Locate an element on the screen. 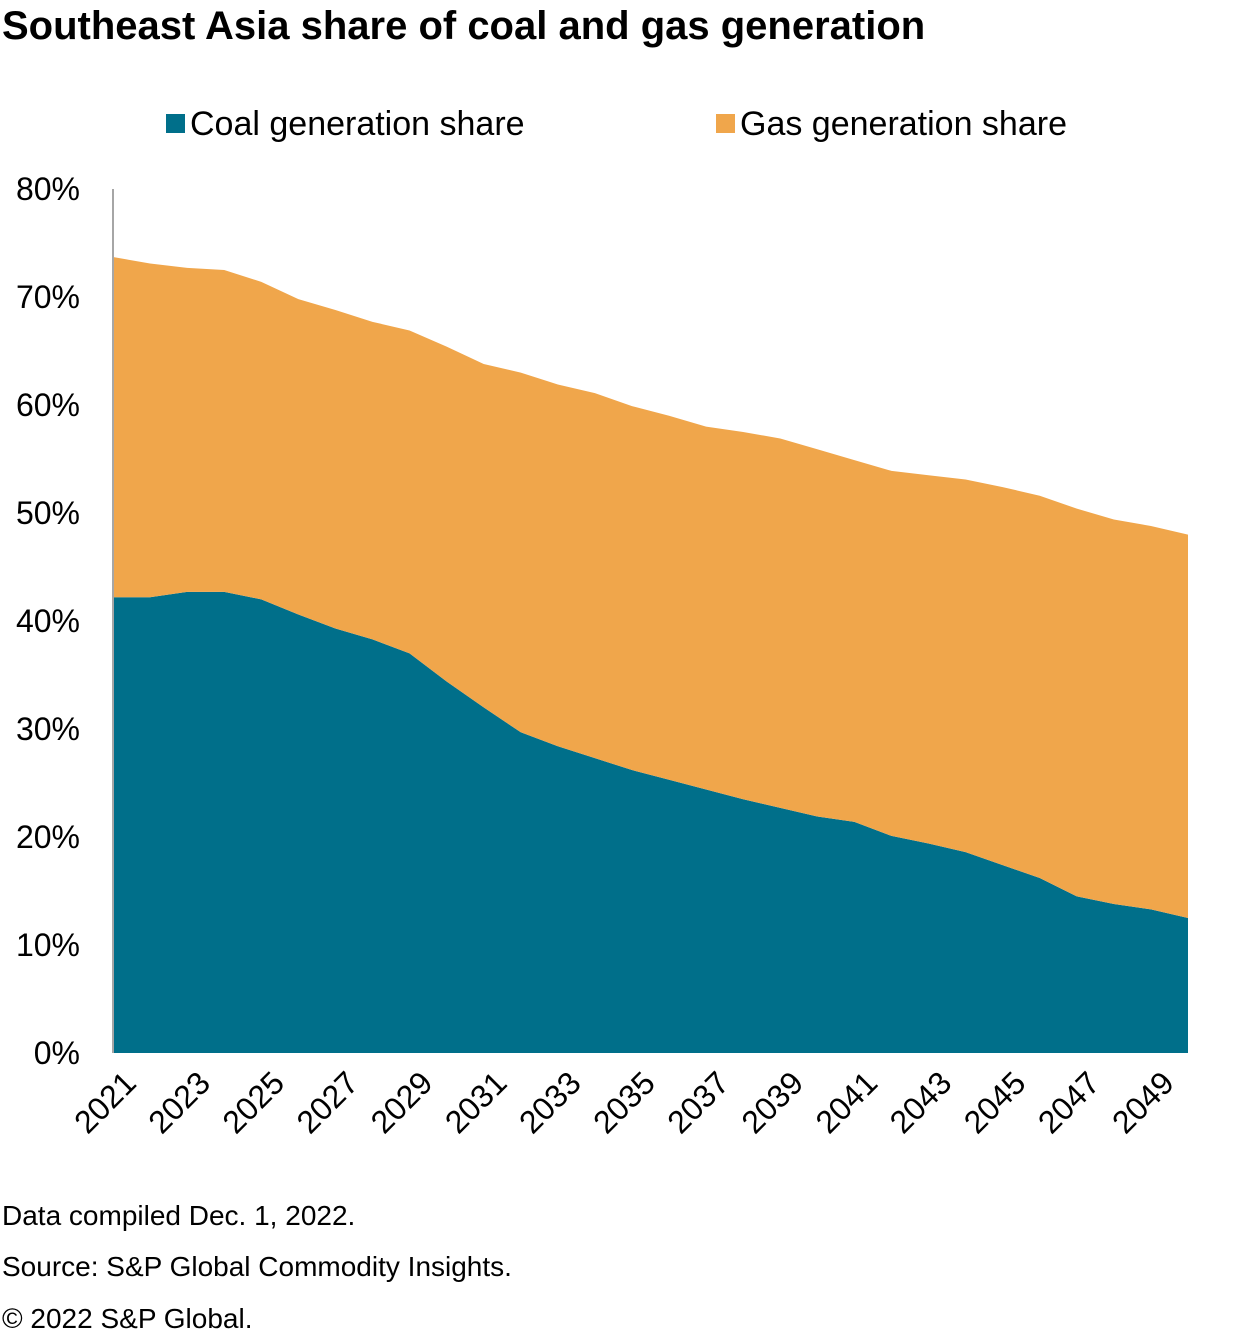  x-tick-label: 2027 is located at coordinates (328, 1102).